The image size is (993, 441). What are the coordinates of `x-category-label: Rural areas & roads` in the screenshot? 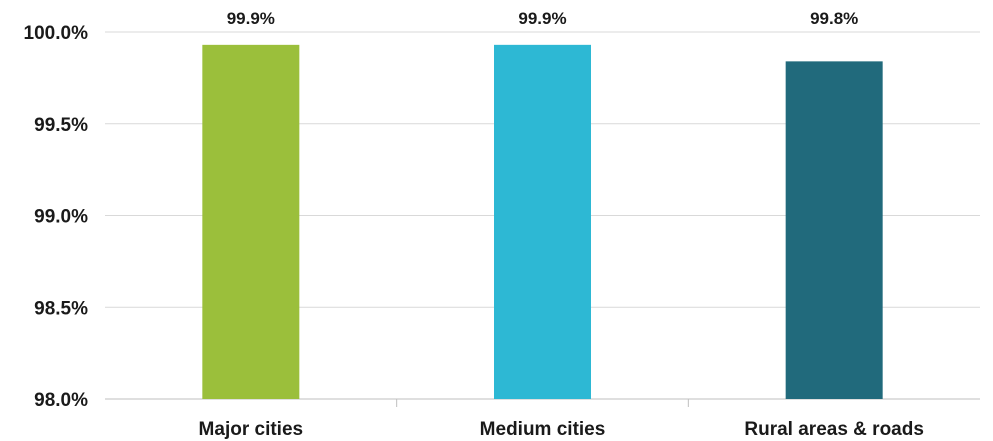 It's located at (834, 429).